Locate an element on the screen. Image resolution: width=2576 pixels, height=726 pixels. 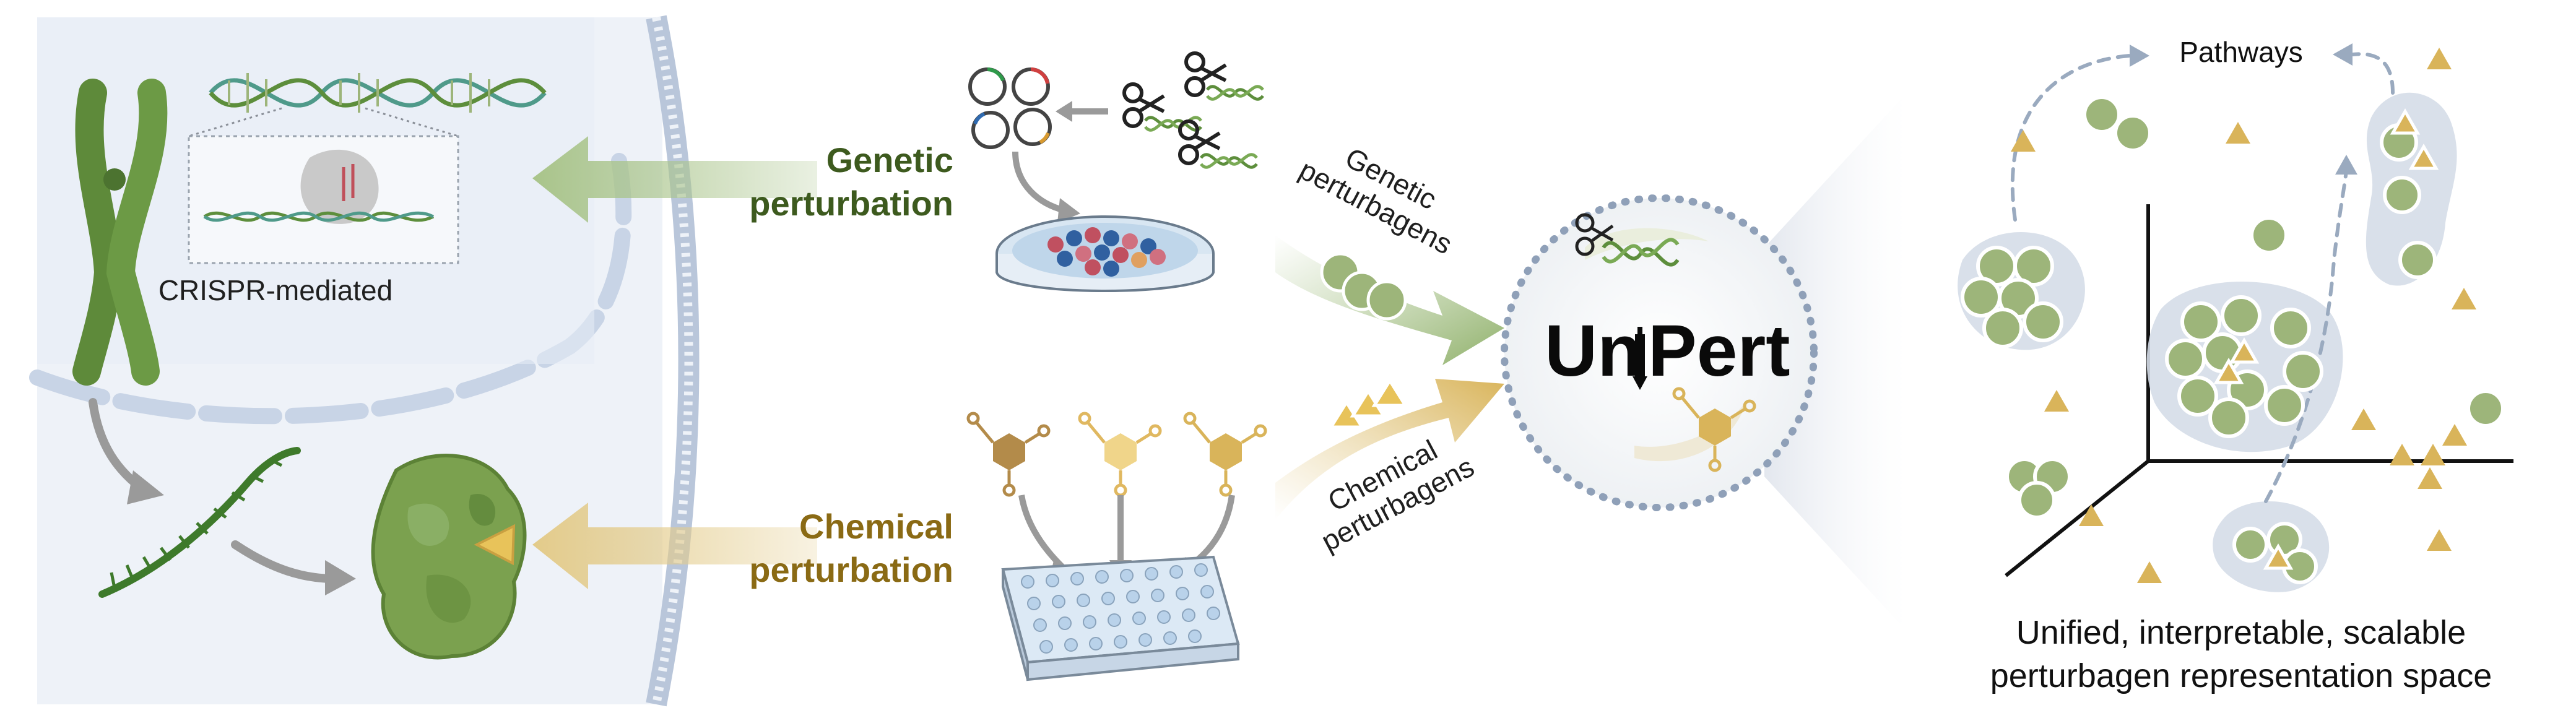
cell-colonies is located at coordinates (1106, 252).